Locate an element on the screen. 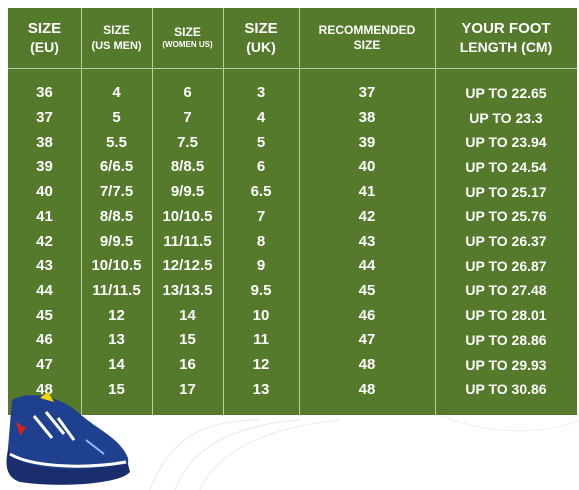 The width and height of the screenshot is (579, 490). size-us-men-cell: 5.5 is located at coordinates (116, 142).